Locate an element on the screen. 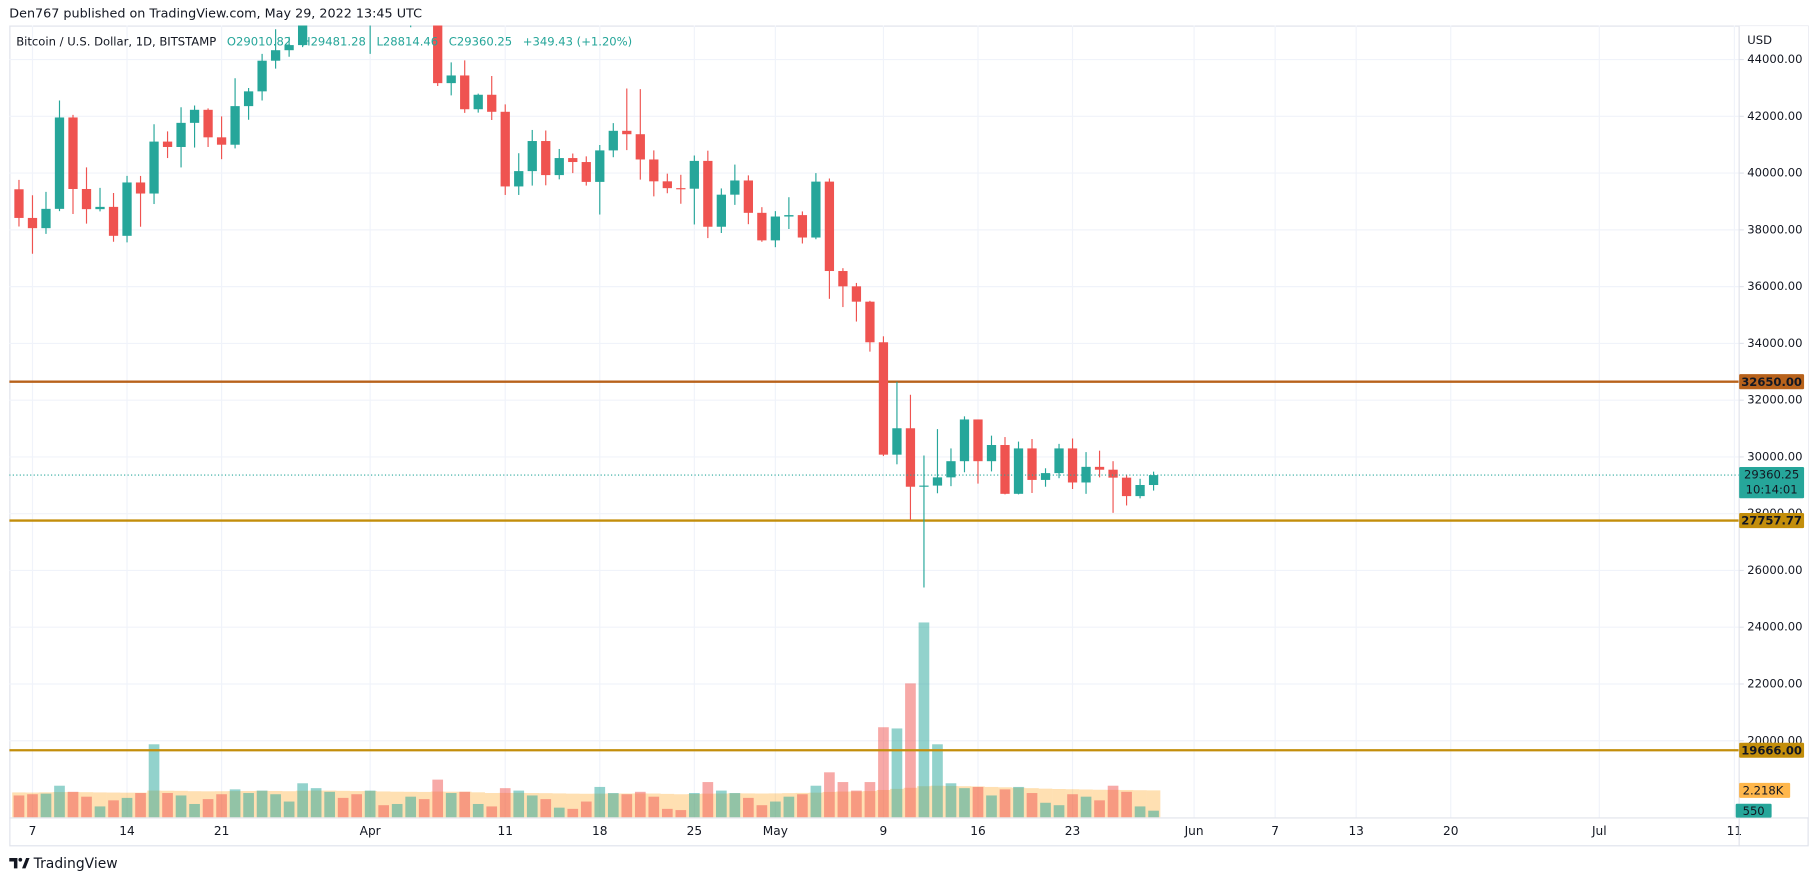 The height and width of the screenshot is (880, 1818). price-axis-unit: USD is located at coordinates (1759, 40).